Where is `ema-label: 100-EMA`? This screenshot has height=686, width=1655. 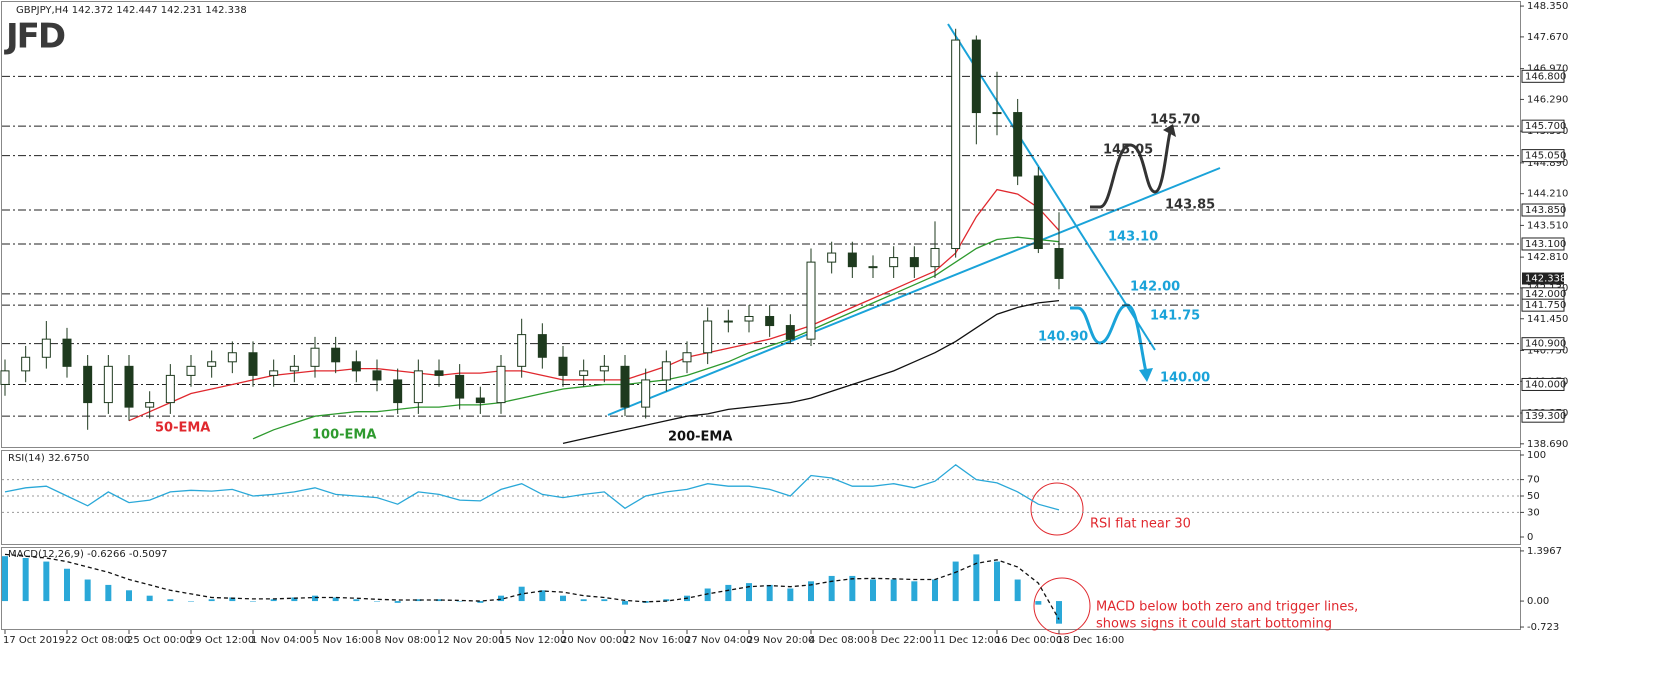 ema-label: 100-EMA is located at coordinates (344, 435).